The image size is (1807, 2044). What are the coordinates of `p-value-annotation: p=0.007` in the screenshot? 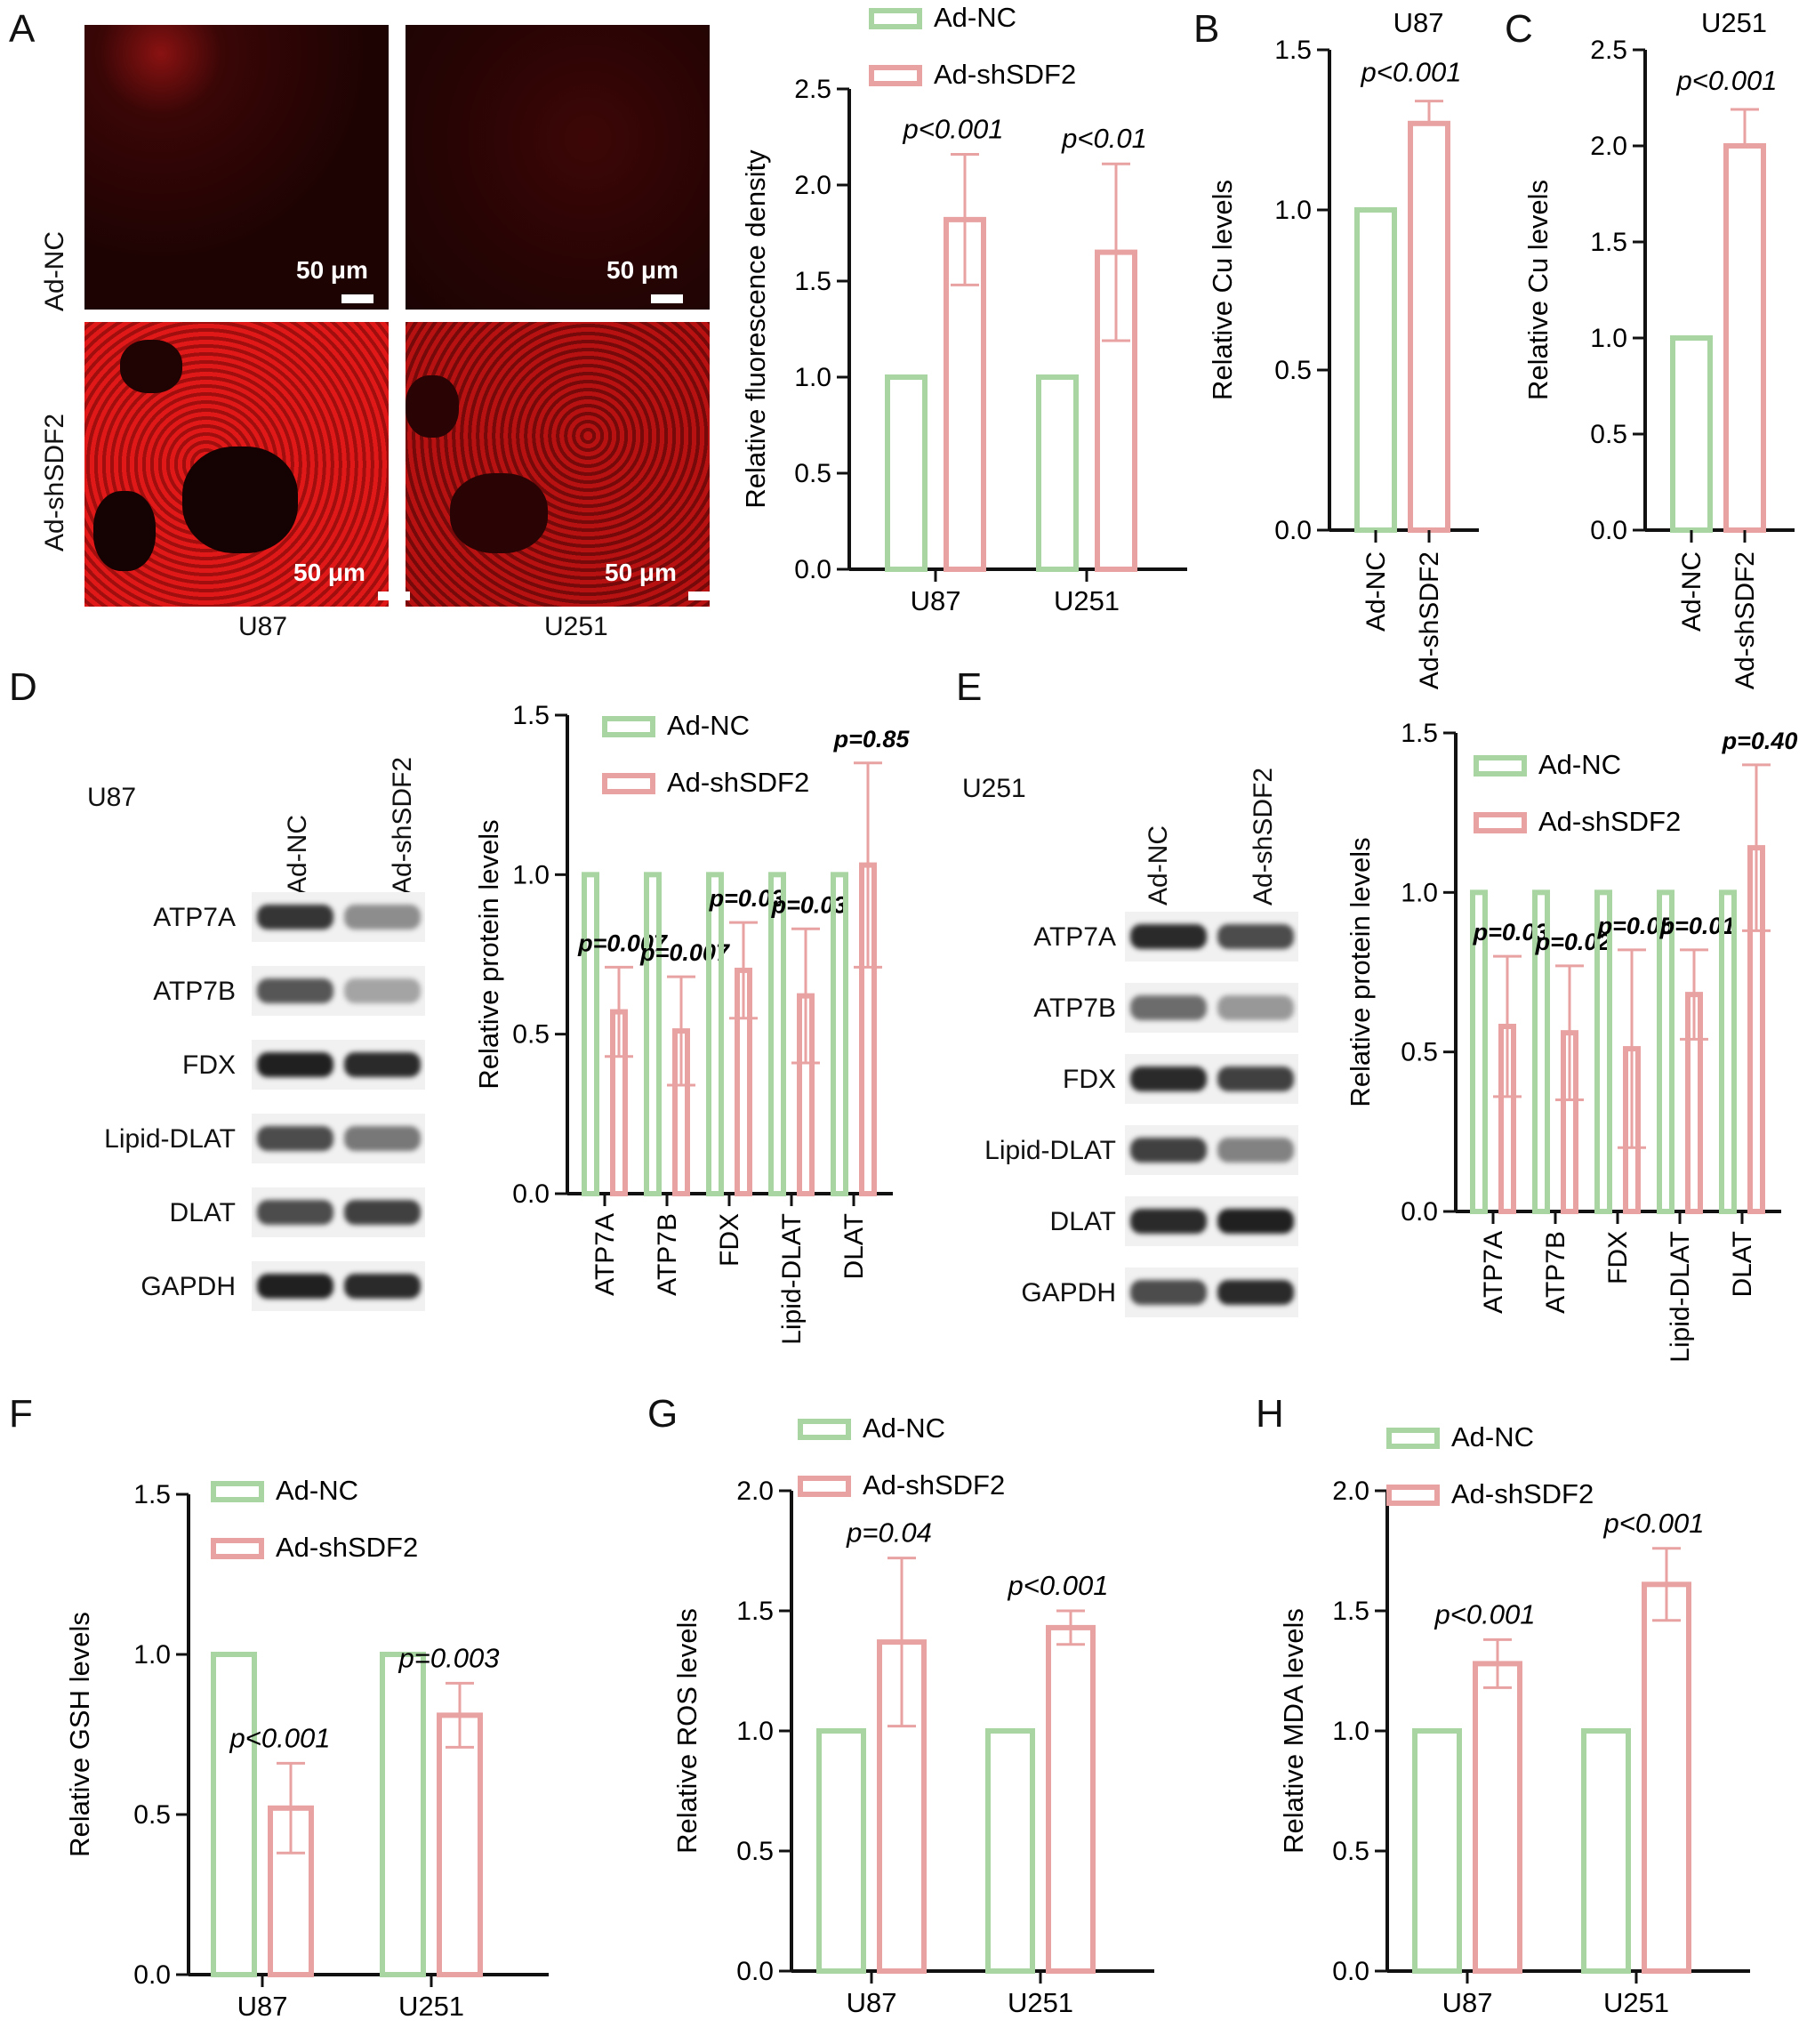 It's located at (623, 943).